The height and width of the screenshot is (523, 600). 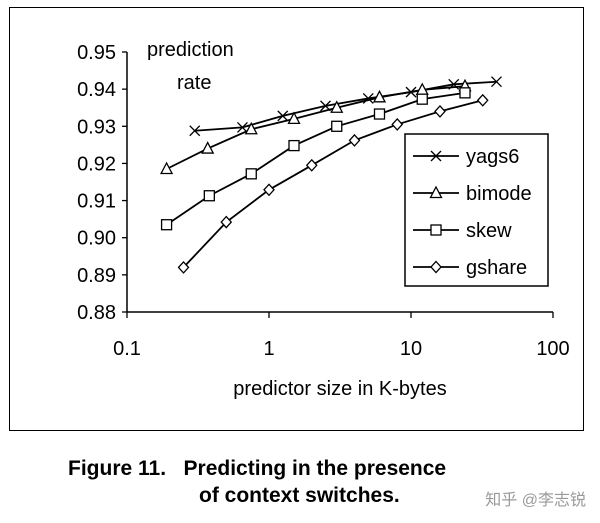 What do you see at coordinates (194, 83) in the screenshot?
I see `y-axis-title-line2: rate` at bounding box center [194, 83].